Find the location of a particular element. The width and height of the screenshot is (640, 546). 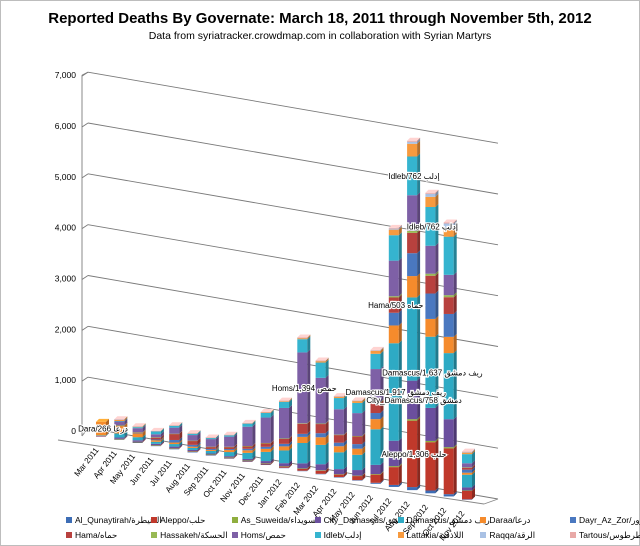

bar-group is located at coordinates (432, 341).